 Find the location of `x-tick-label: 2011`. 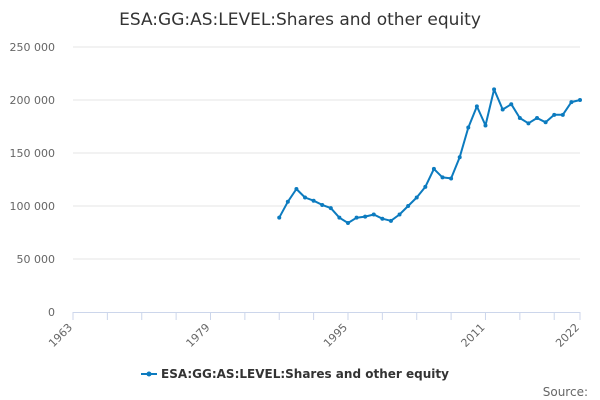

x-tick-label: 2011 is located at coordinates (473, 335).